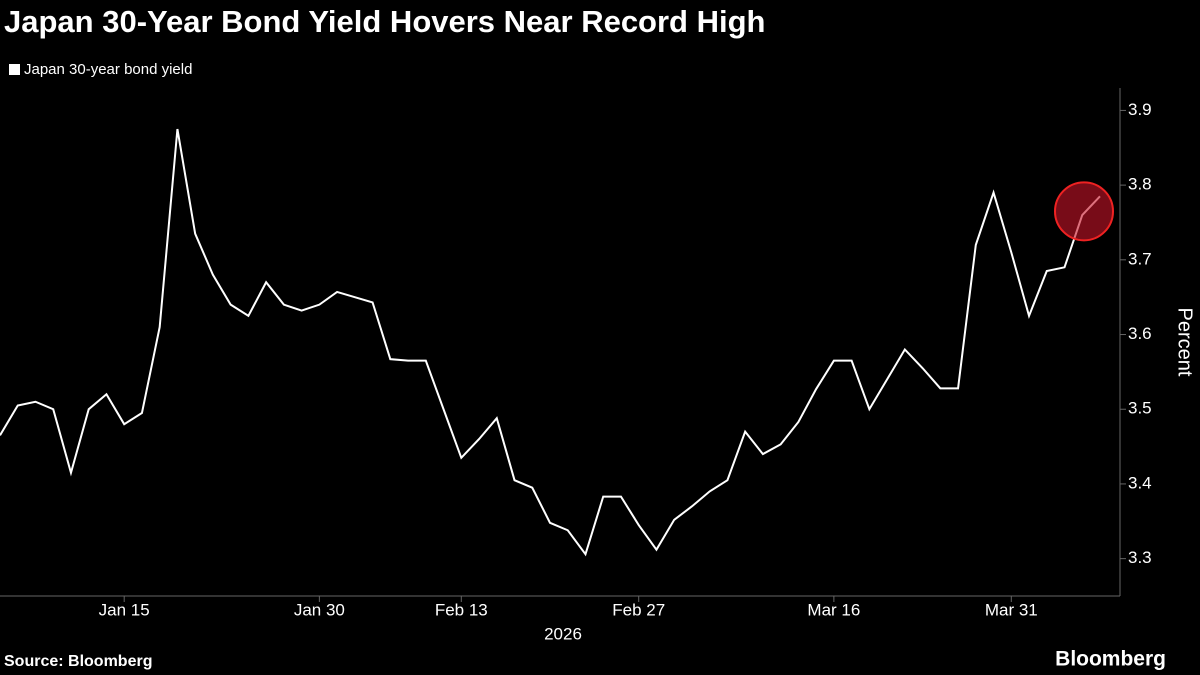 The width and height of the screenshot is (1200, 675). Describe the element at coordinates (563, 633) in the screenshot. I see `x-axis-label: 2026` at that location.